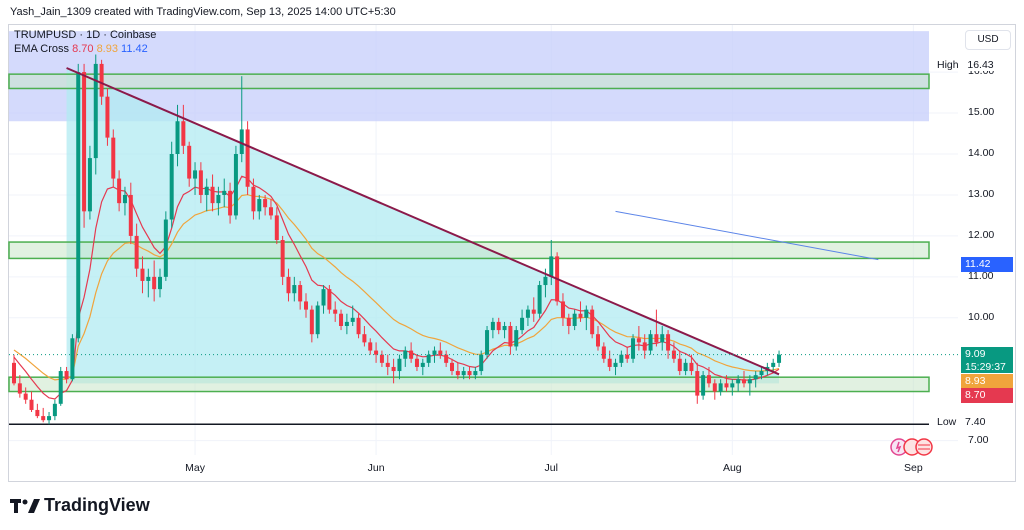  I want to click on legend-ema: EMA Cross 8.70 8.93 11.42, so click(81, 49).